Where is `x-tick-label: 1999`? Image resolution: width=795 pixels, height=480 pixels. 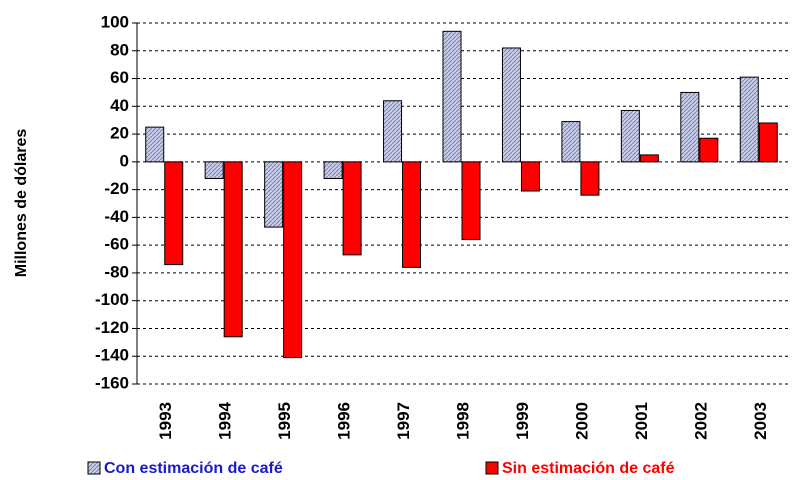
x-tick-label: 1999 is located at coordinates (522, 421).